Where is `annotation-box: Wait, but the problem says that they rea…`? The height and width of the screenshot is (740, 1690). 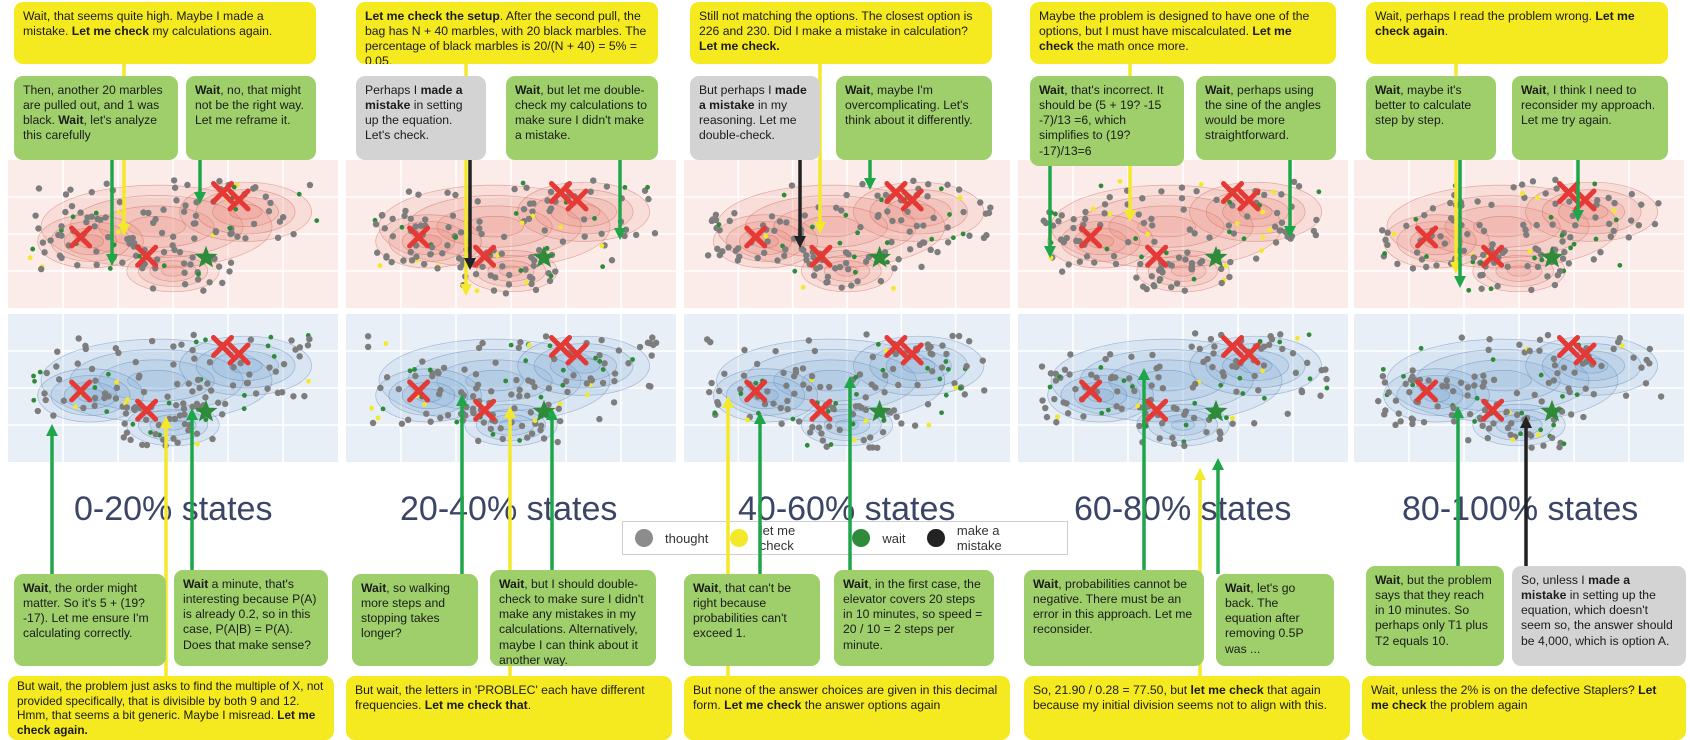
annotation-box: Wait, but the problem says that they rea… is located at coordinates (1435, 616).